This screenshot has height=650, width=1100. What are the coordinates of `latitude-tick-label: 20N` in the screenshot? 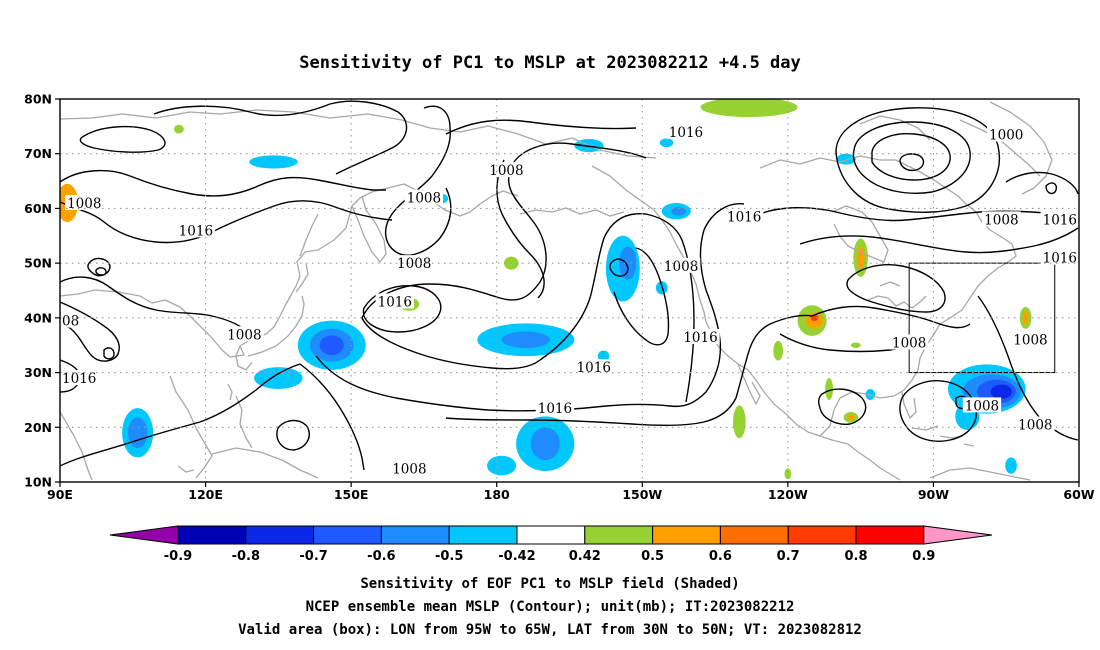 It's located at (38, 427).